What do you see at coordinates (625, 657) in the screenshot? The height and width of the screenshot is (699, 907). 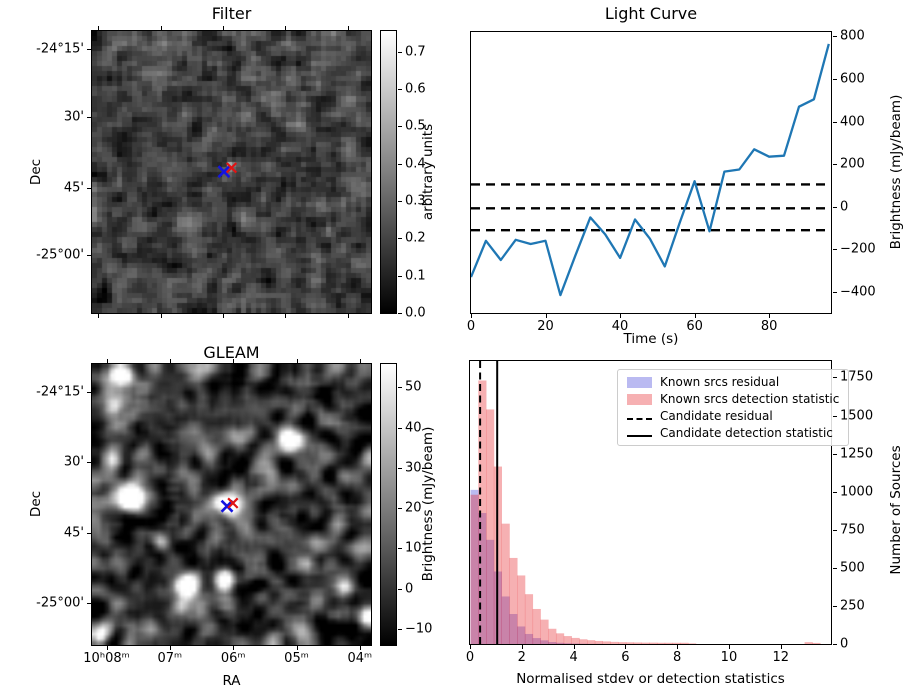 I see `stat-tick-label: 6` at bounding box center [625, 657].